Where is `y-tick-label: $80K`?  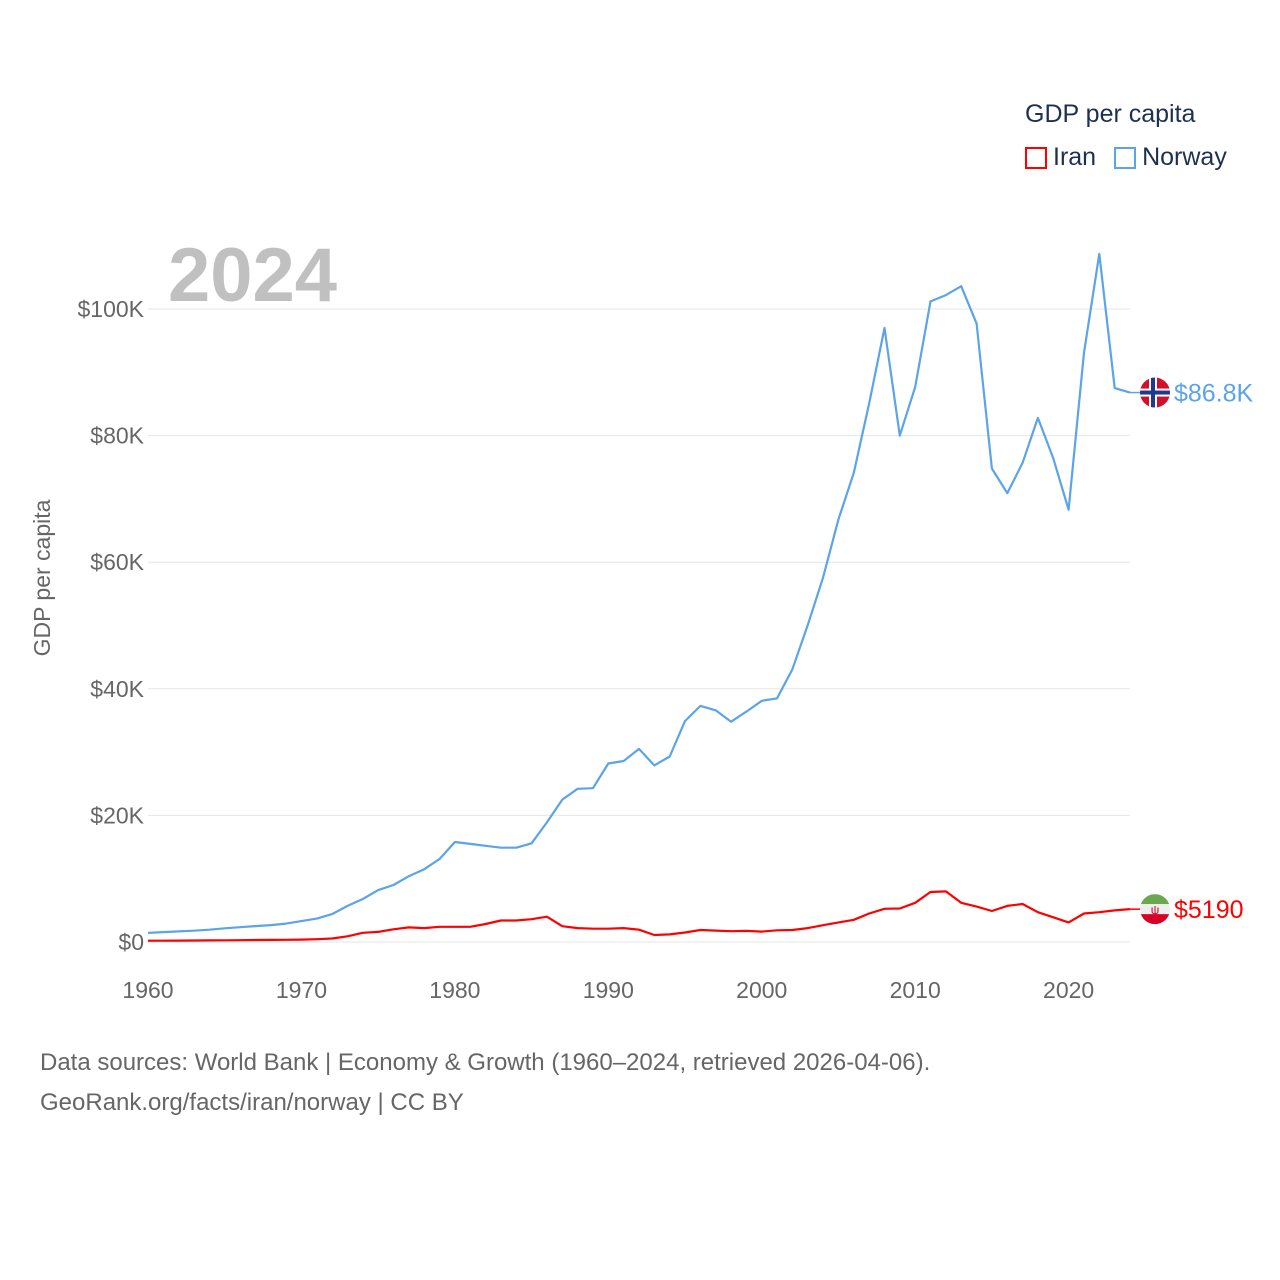
y-tick-label: $80K is located at coordinates (117, 436).